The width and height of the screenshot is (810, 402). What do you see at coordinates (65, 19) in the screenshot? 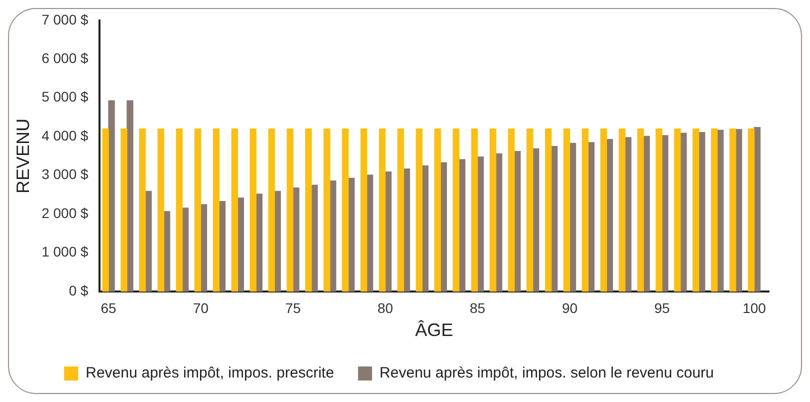
I see `y-tick-label: 7 000 $` at bounding box center [65, 19].